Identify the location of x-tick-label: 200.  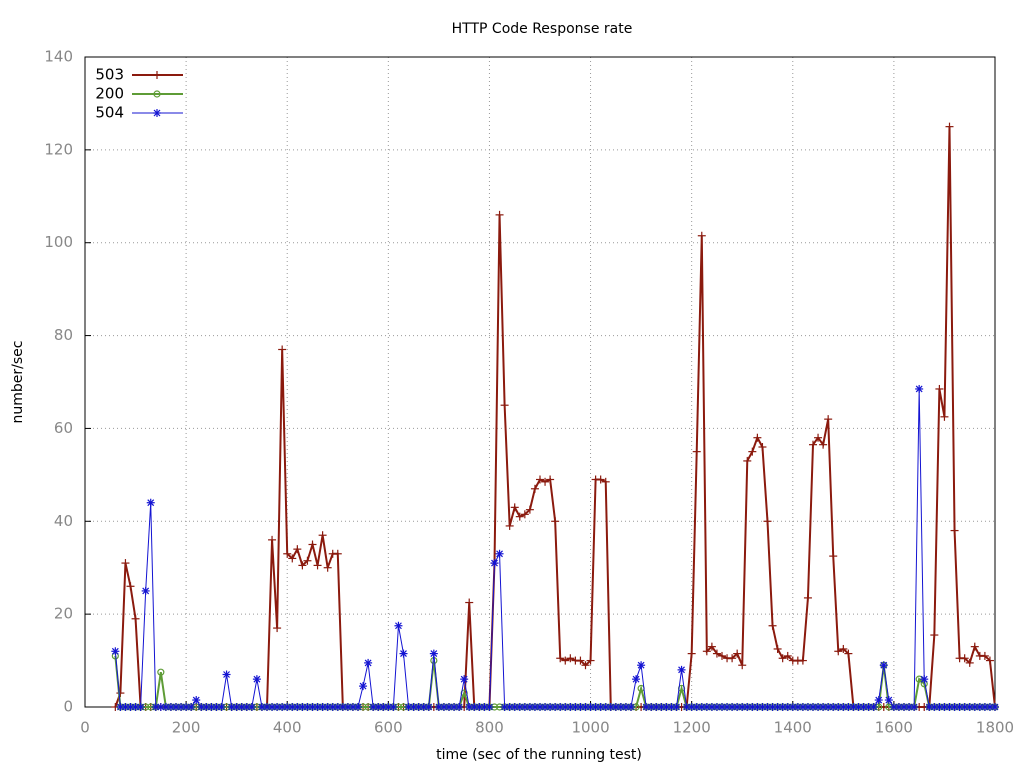
(186, 728).